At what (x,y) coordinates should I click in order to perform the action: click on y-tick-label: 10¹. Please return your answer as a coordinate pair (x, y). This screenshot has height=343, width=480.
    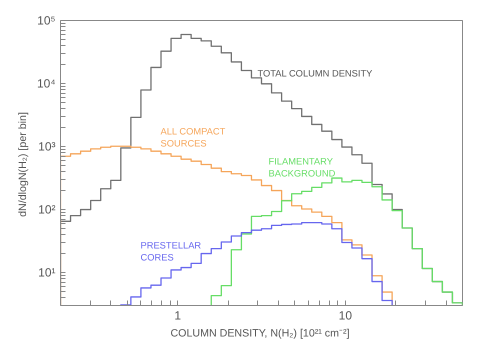
    Looking at the image, I should click on (47, 273).